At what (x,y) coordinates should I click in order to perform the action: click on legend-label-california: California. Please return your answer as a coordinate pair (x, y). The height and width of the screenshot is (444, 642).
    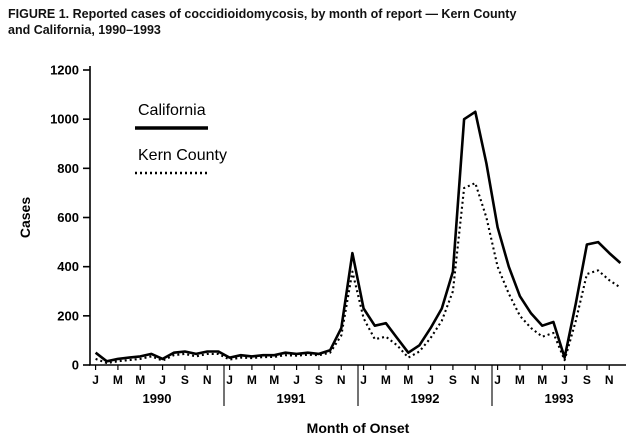
    Looking at the image, I should click on (172, 110).